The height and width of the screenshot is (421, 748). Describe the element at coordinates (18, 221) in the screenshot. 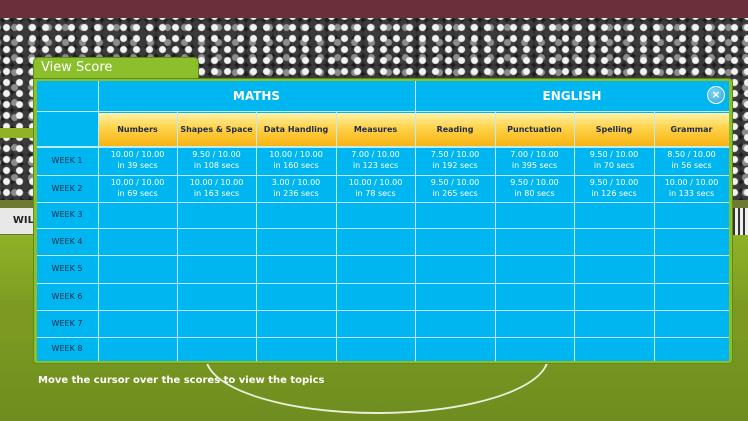

I see `stadium-banner: WIL` at that location.